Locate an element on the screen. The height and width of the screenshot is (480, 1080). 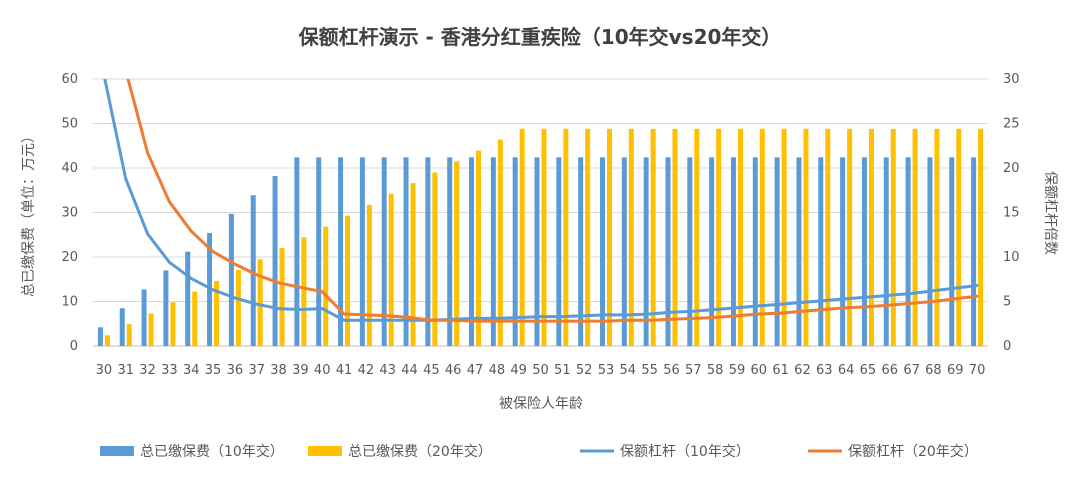
legend-swatch is located at coordinates (325, 451).